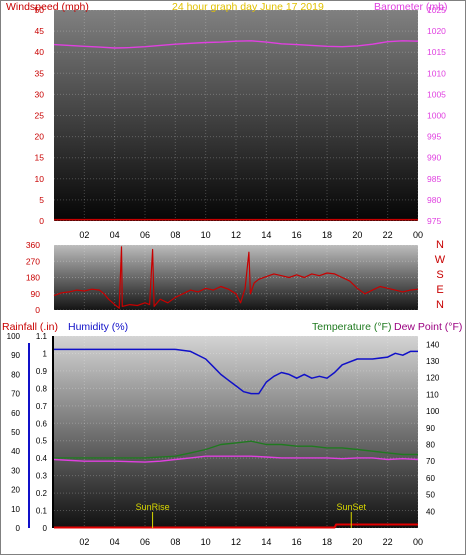 This screenshot has width=466, height=560. Describe the element at coordinates (430, 478) in the screenshot. I see `temp-tick-label: 60` at that location.